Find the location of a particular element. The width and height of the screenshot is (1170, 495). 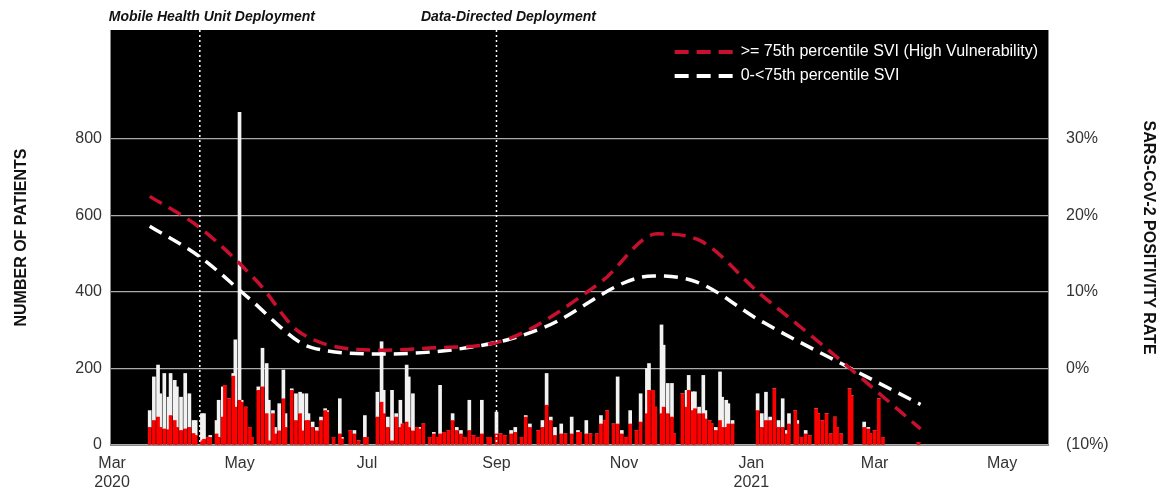

y-tick-label: 600 is located at coordinates (89, 214).